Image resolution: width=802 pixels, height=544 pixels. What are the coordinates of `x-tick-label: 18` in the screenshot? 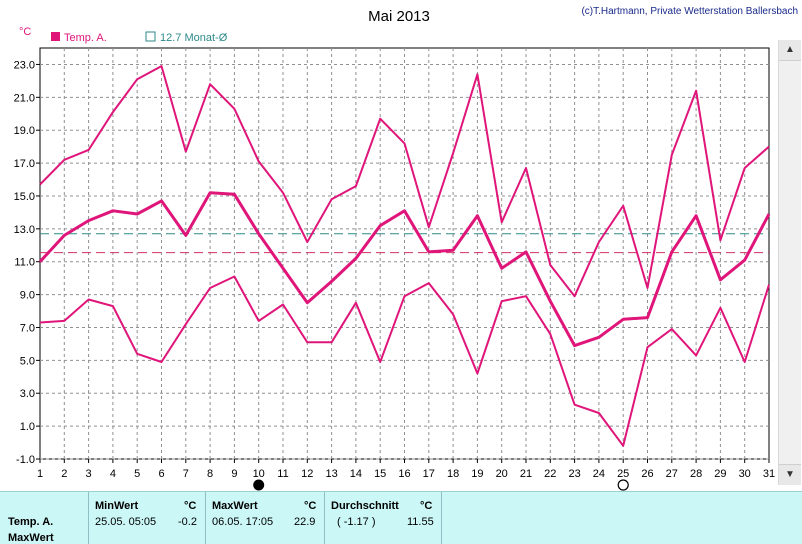 It's located at (453, 474).